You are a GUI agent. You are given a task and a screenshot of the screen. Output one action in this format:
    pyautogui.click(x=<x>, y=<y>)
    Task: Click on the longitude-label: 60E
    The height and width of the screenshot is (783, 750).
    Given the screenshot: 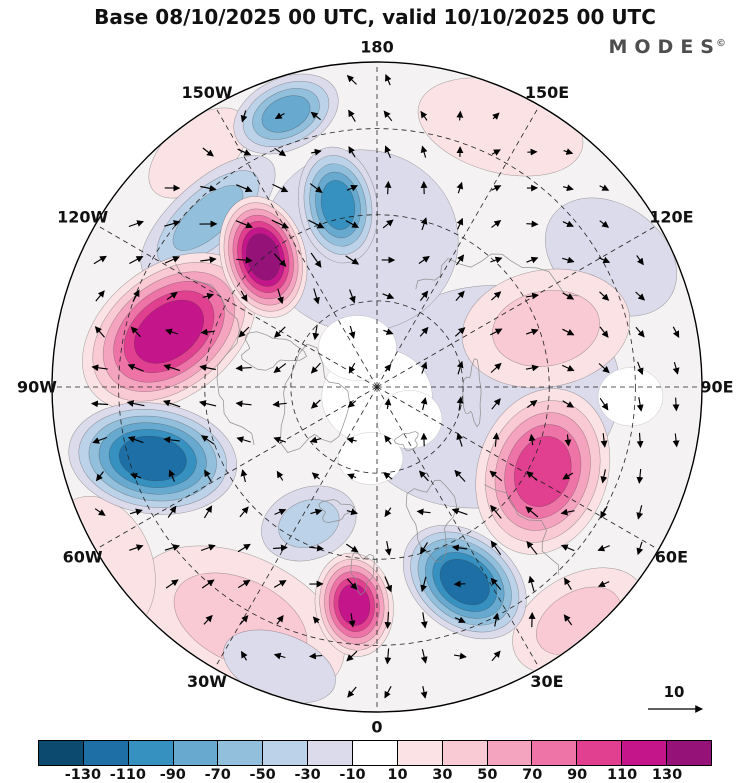 What is the action you would take?
    pyautogui.click(x=671, y=557)
    